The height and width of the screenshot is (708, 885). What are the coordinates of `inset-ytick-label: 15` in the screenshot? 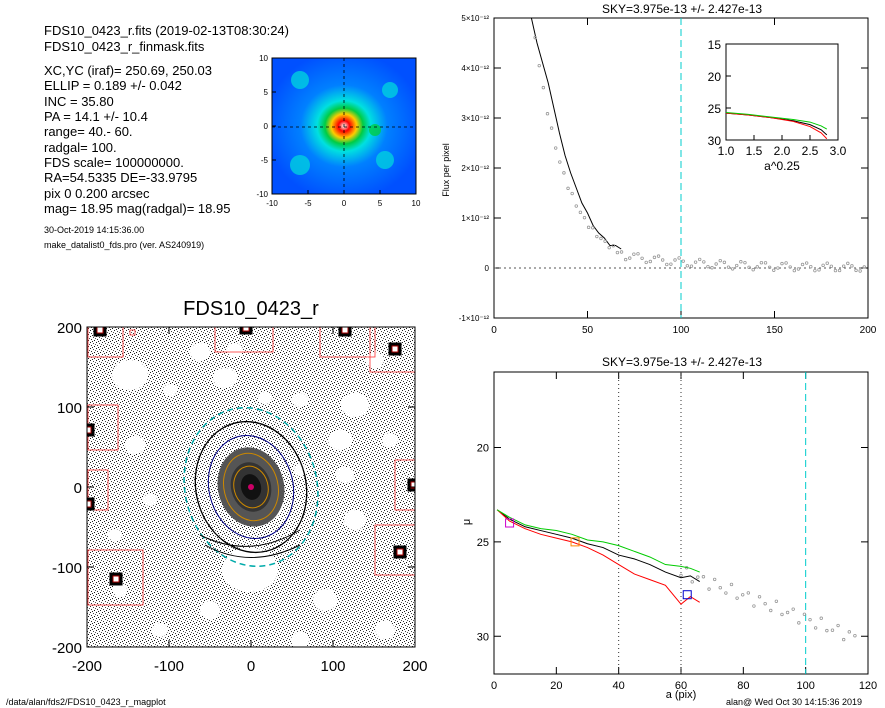 It's located at (715, 45).